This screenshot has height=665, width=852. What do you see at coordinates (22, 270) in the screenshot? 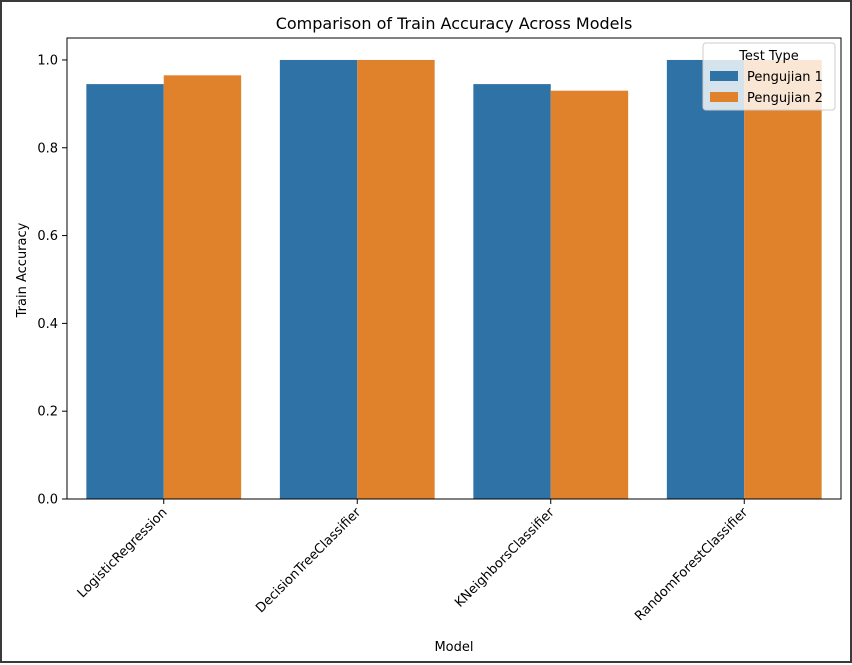
I see `y-axis-label: Train Accuracy` at bounding box center [22, 270].